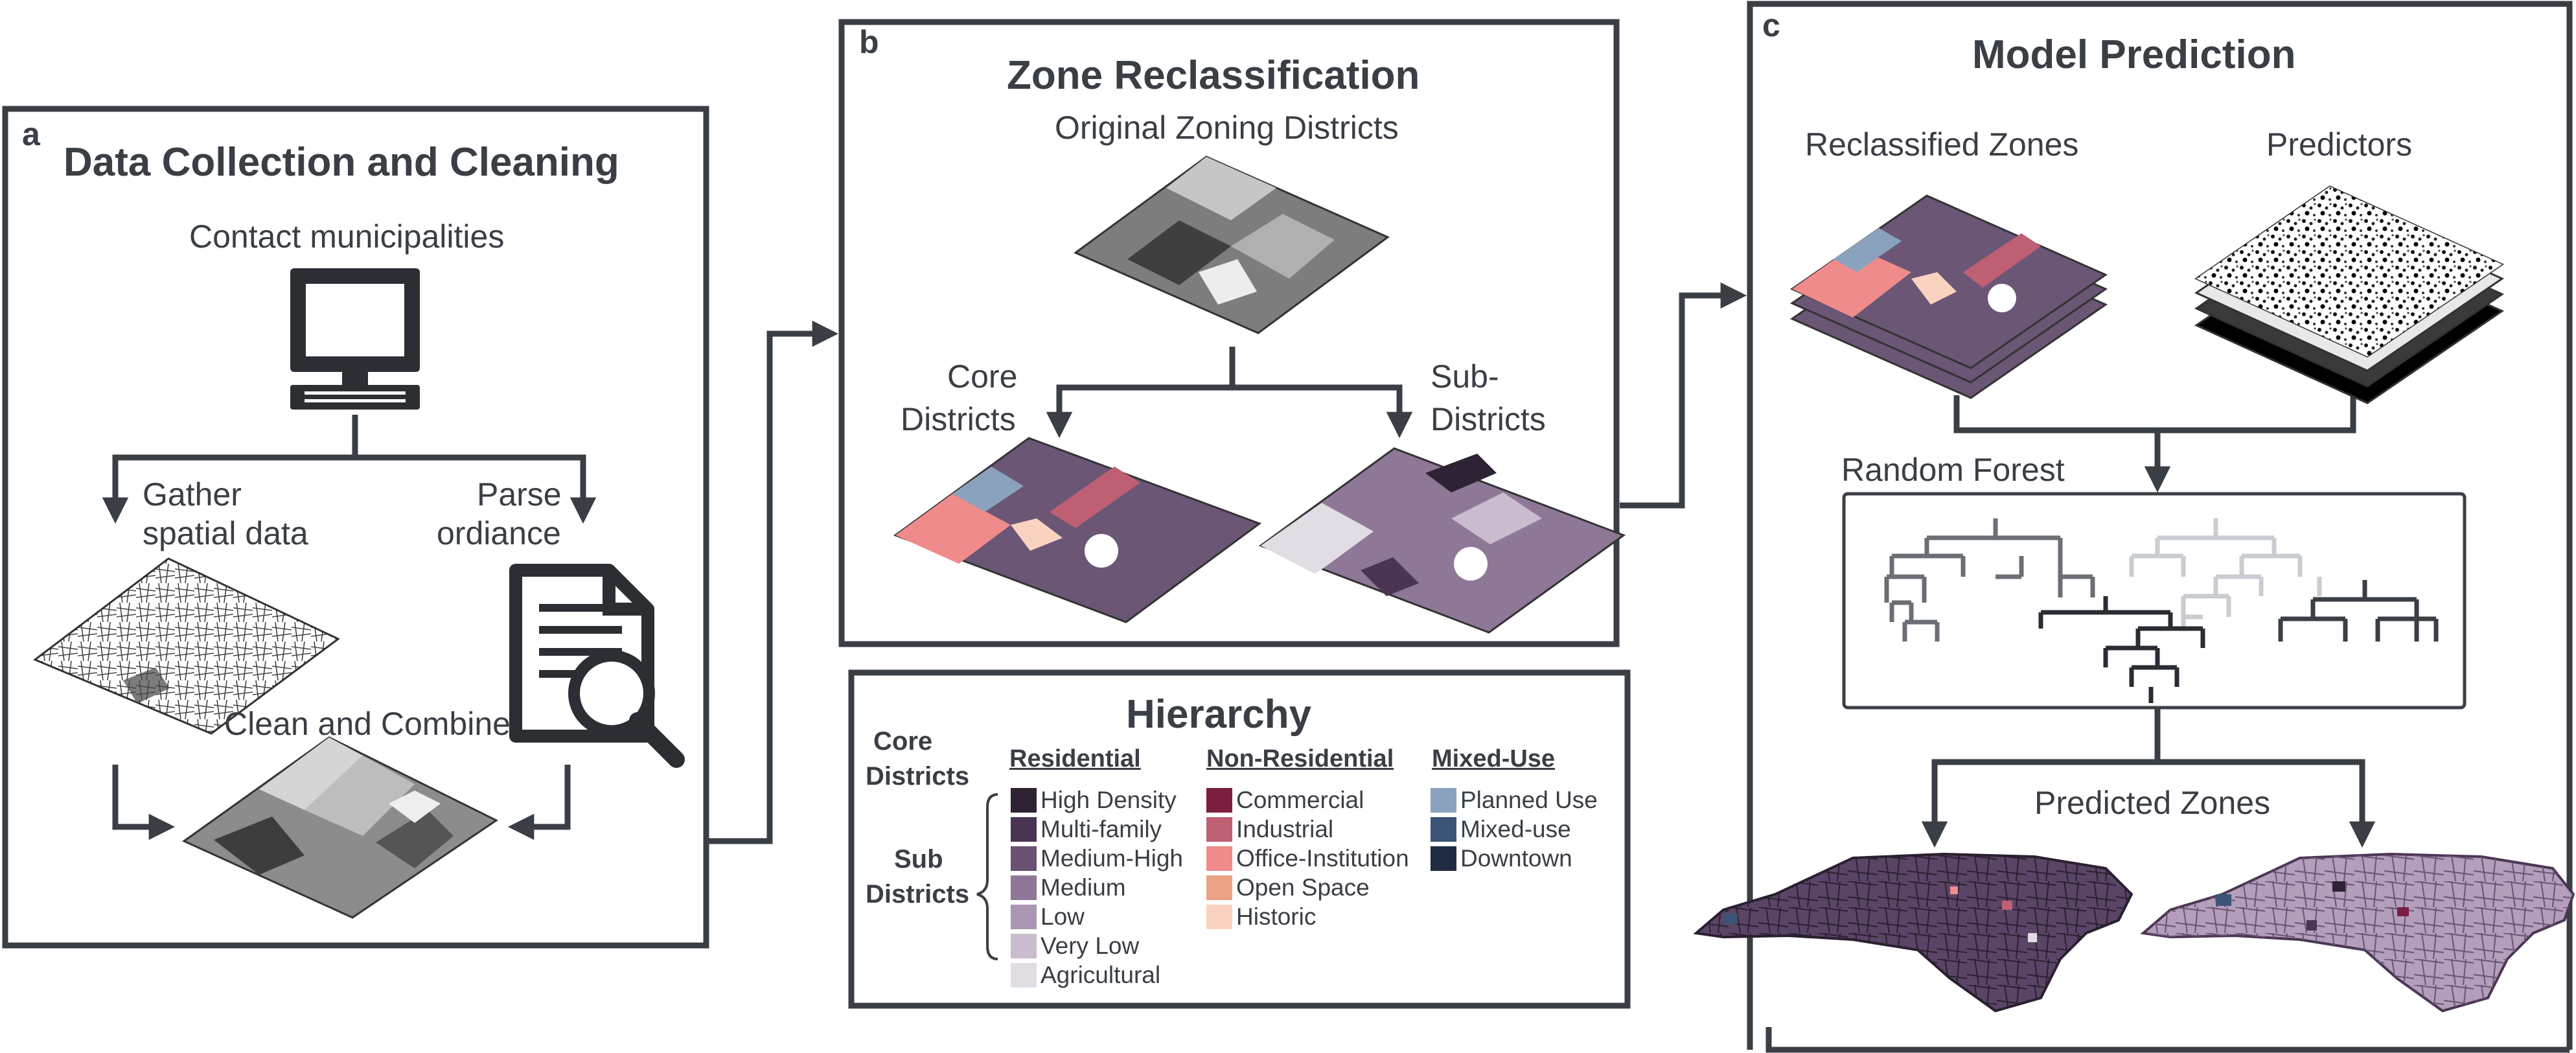  What do you see at coordinates (1285, 829) in the screenshot?
I see `legend-label: Industrial` at bounding box center [1285, 829].